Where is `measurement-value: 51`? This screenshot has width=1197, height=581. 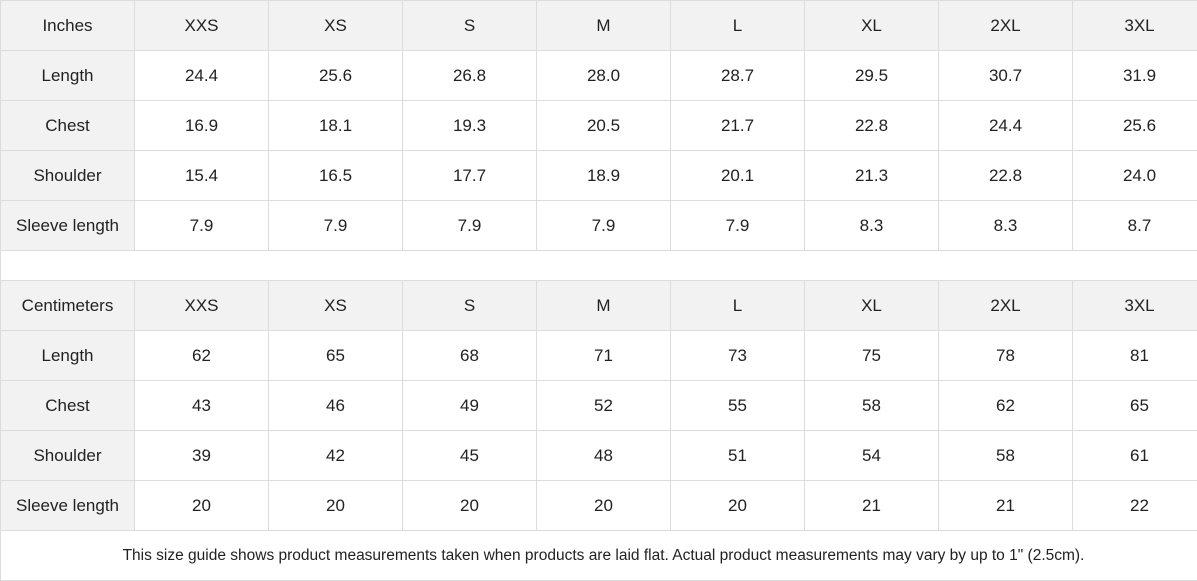
measurement-value: 51 is located at coordinates (738, 456).